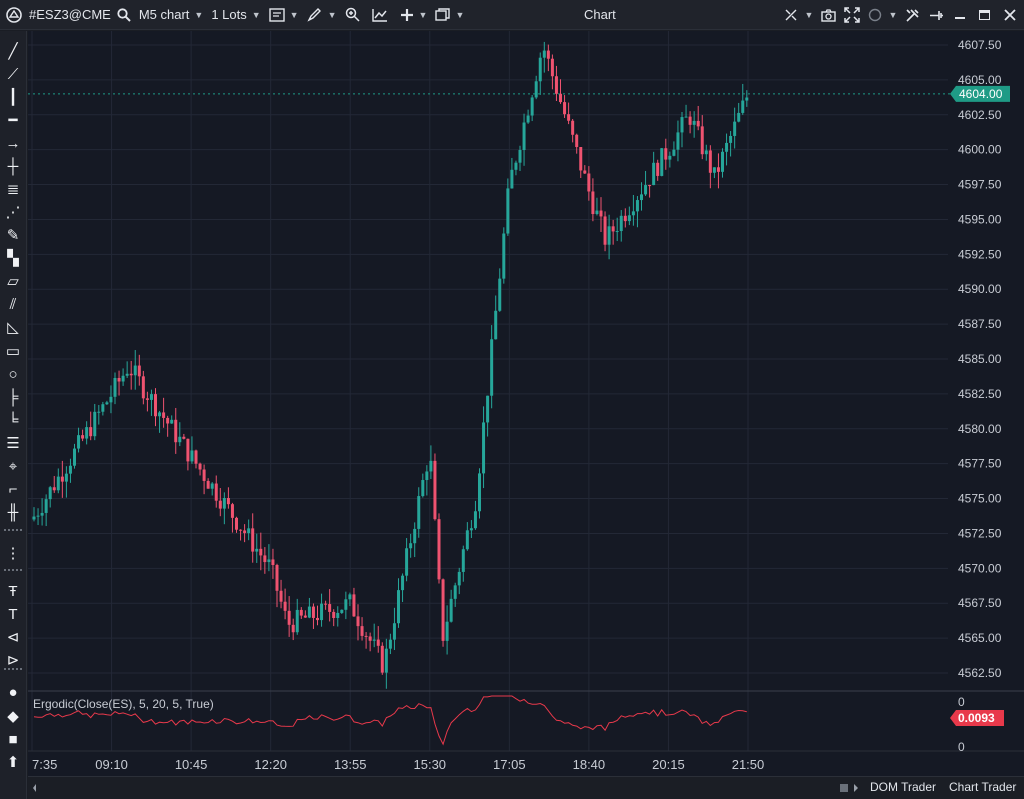  What do you see at coordinates (13, 660) in the screenshot?
I see `tag-icon: ⊳` at bounding box center [13, 660].